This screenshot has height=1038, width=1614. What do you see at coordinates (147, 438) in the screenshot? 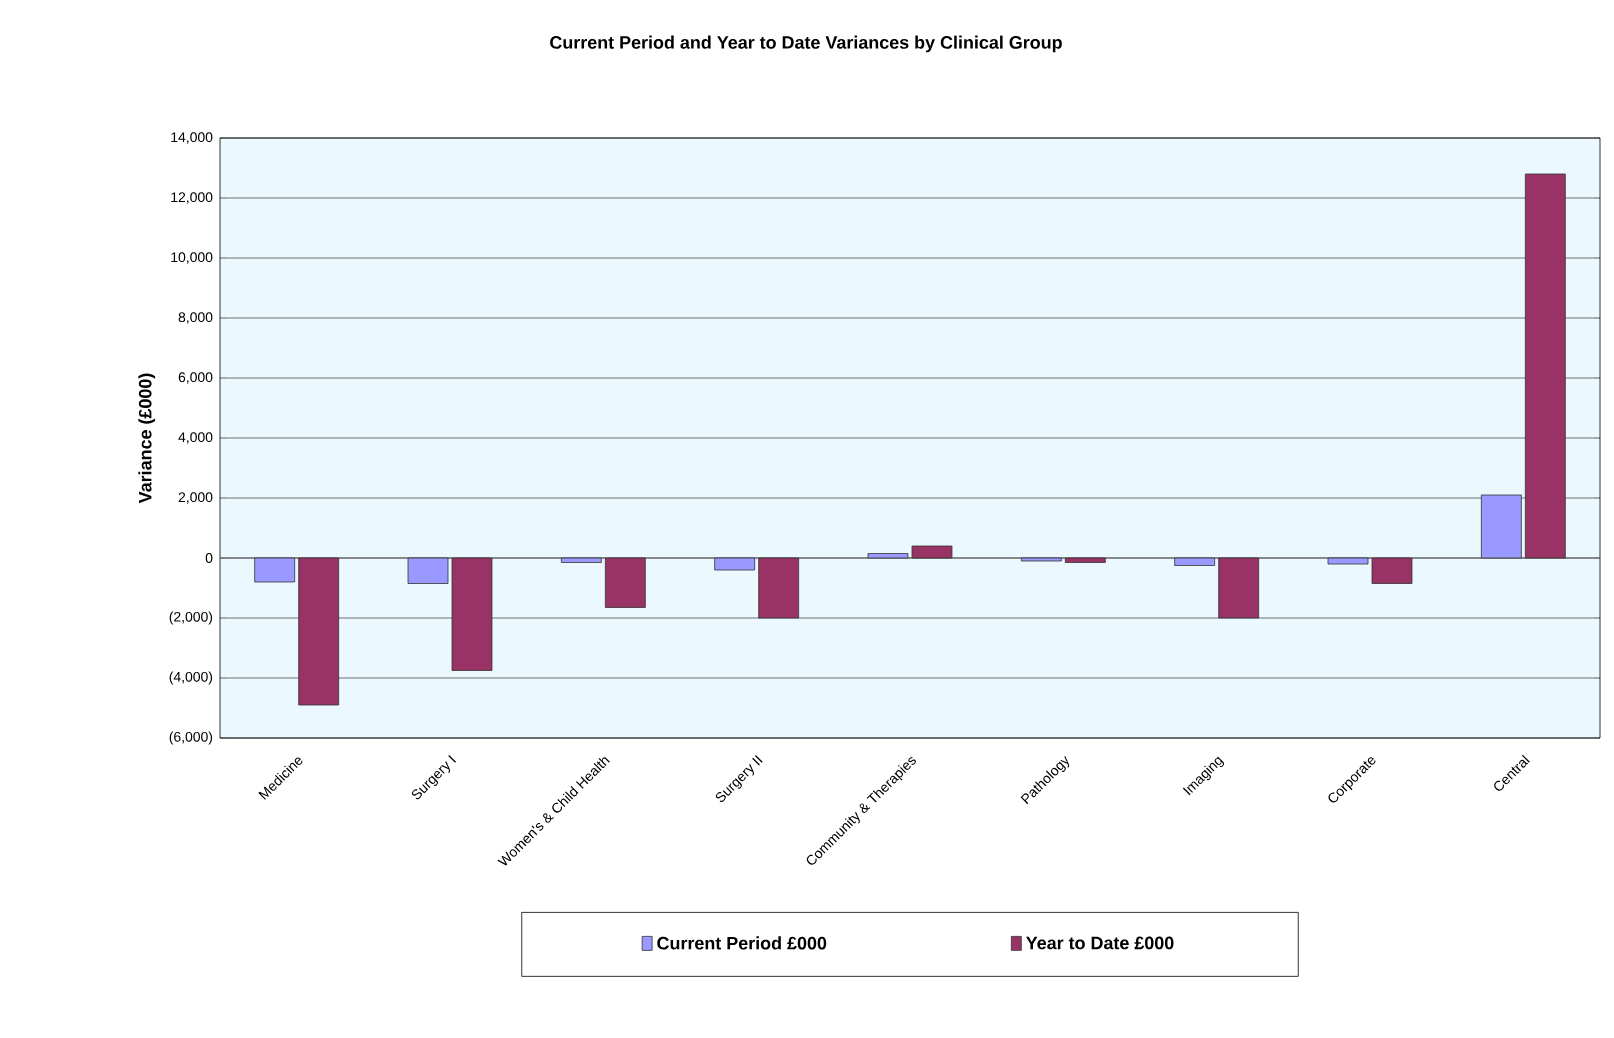
I see `y-axis-title: Variance (£000)` at bounding box center [147, 438].